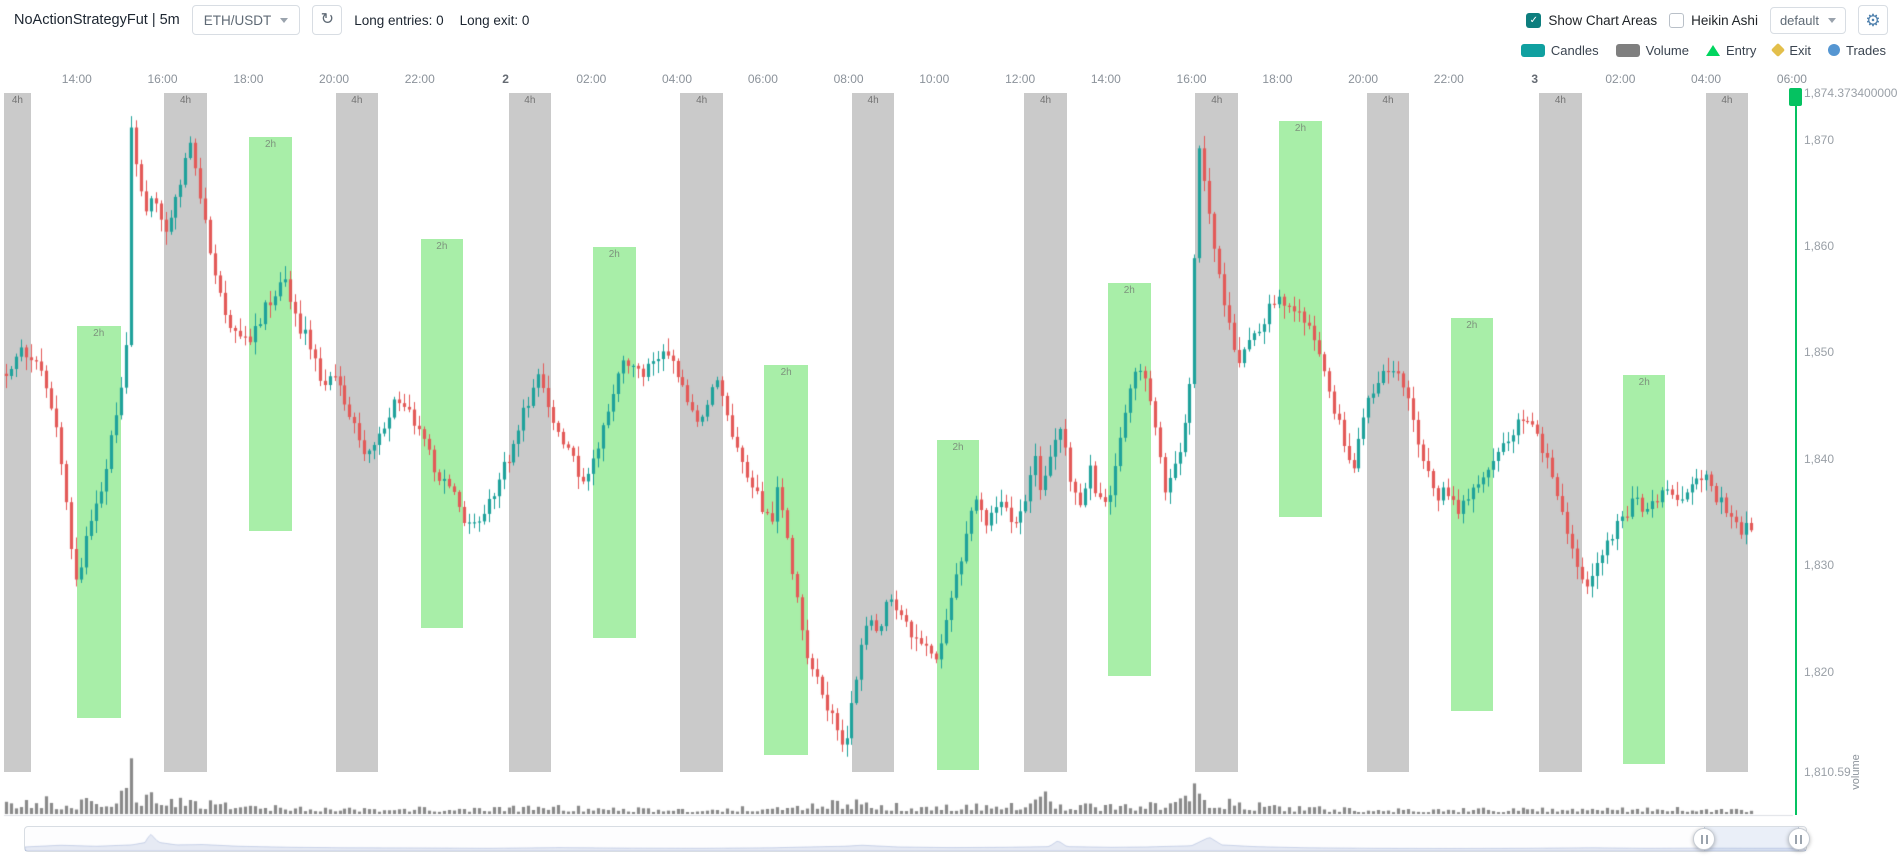 This screenshot has width=1902, height=859. I want to click on price-axis-tick: 1,840, so click(1819, 458).